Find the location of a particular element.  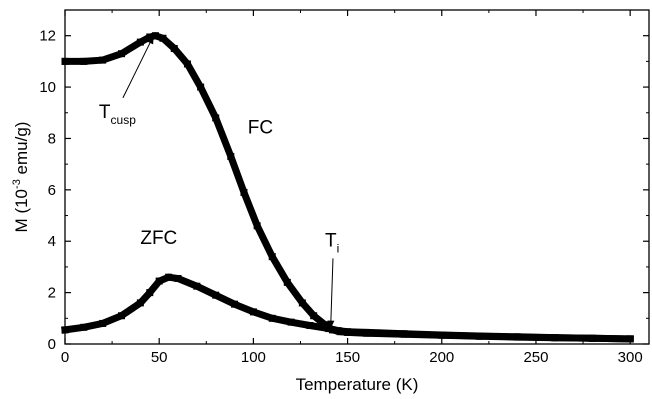

y-axis-title-exponent: -3 is located at coordinates (17, 184).